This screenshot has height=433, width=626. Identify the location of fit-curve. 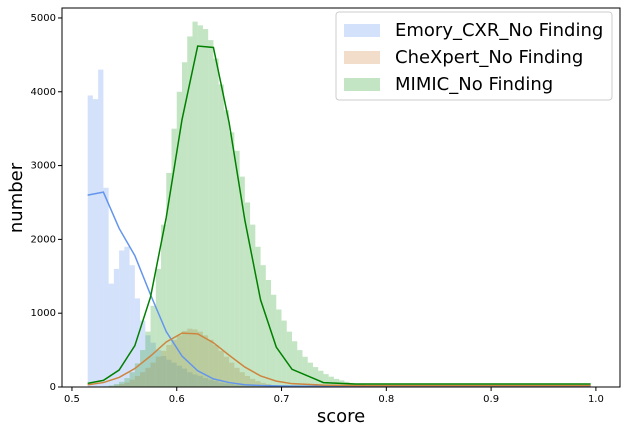
(339, 359).